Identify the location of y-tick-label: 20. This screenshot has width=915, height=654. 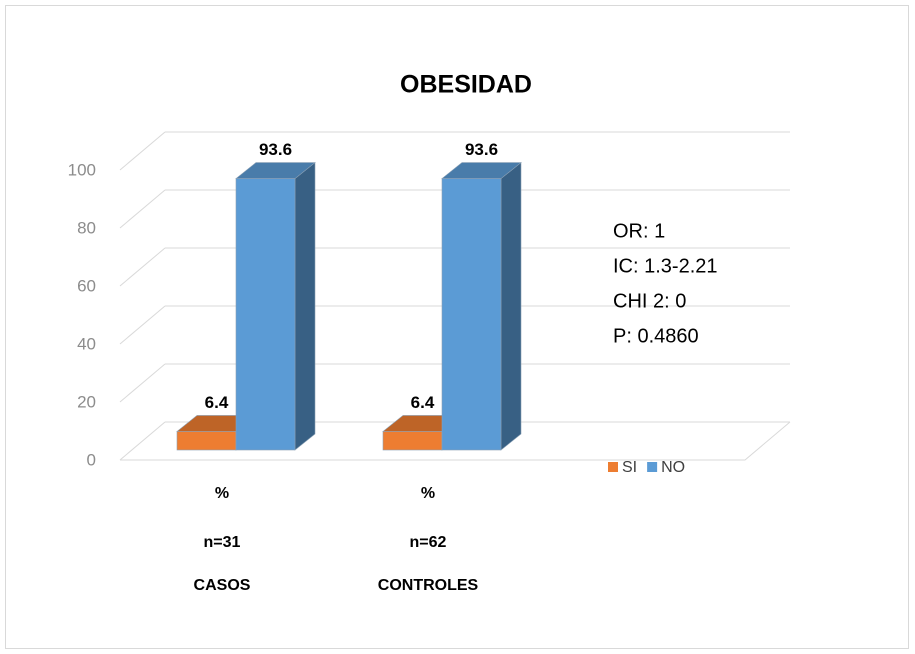
(86, 401).